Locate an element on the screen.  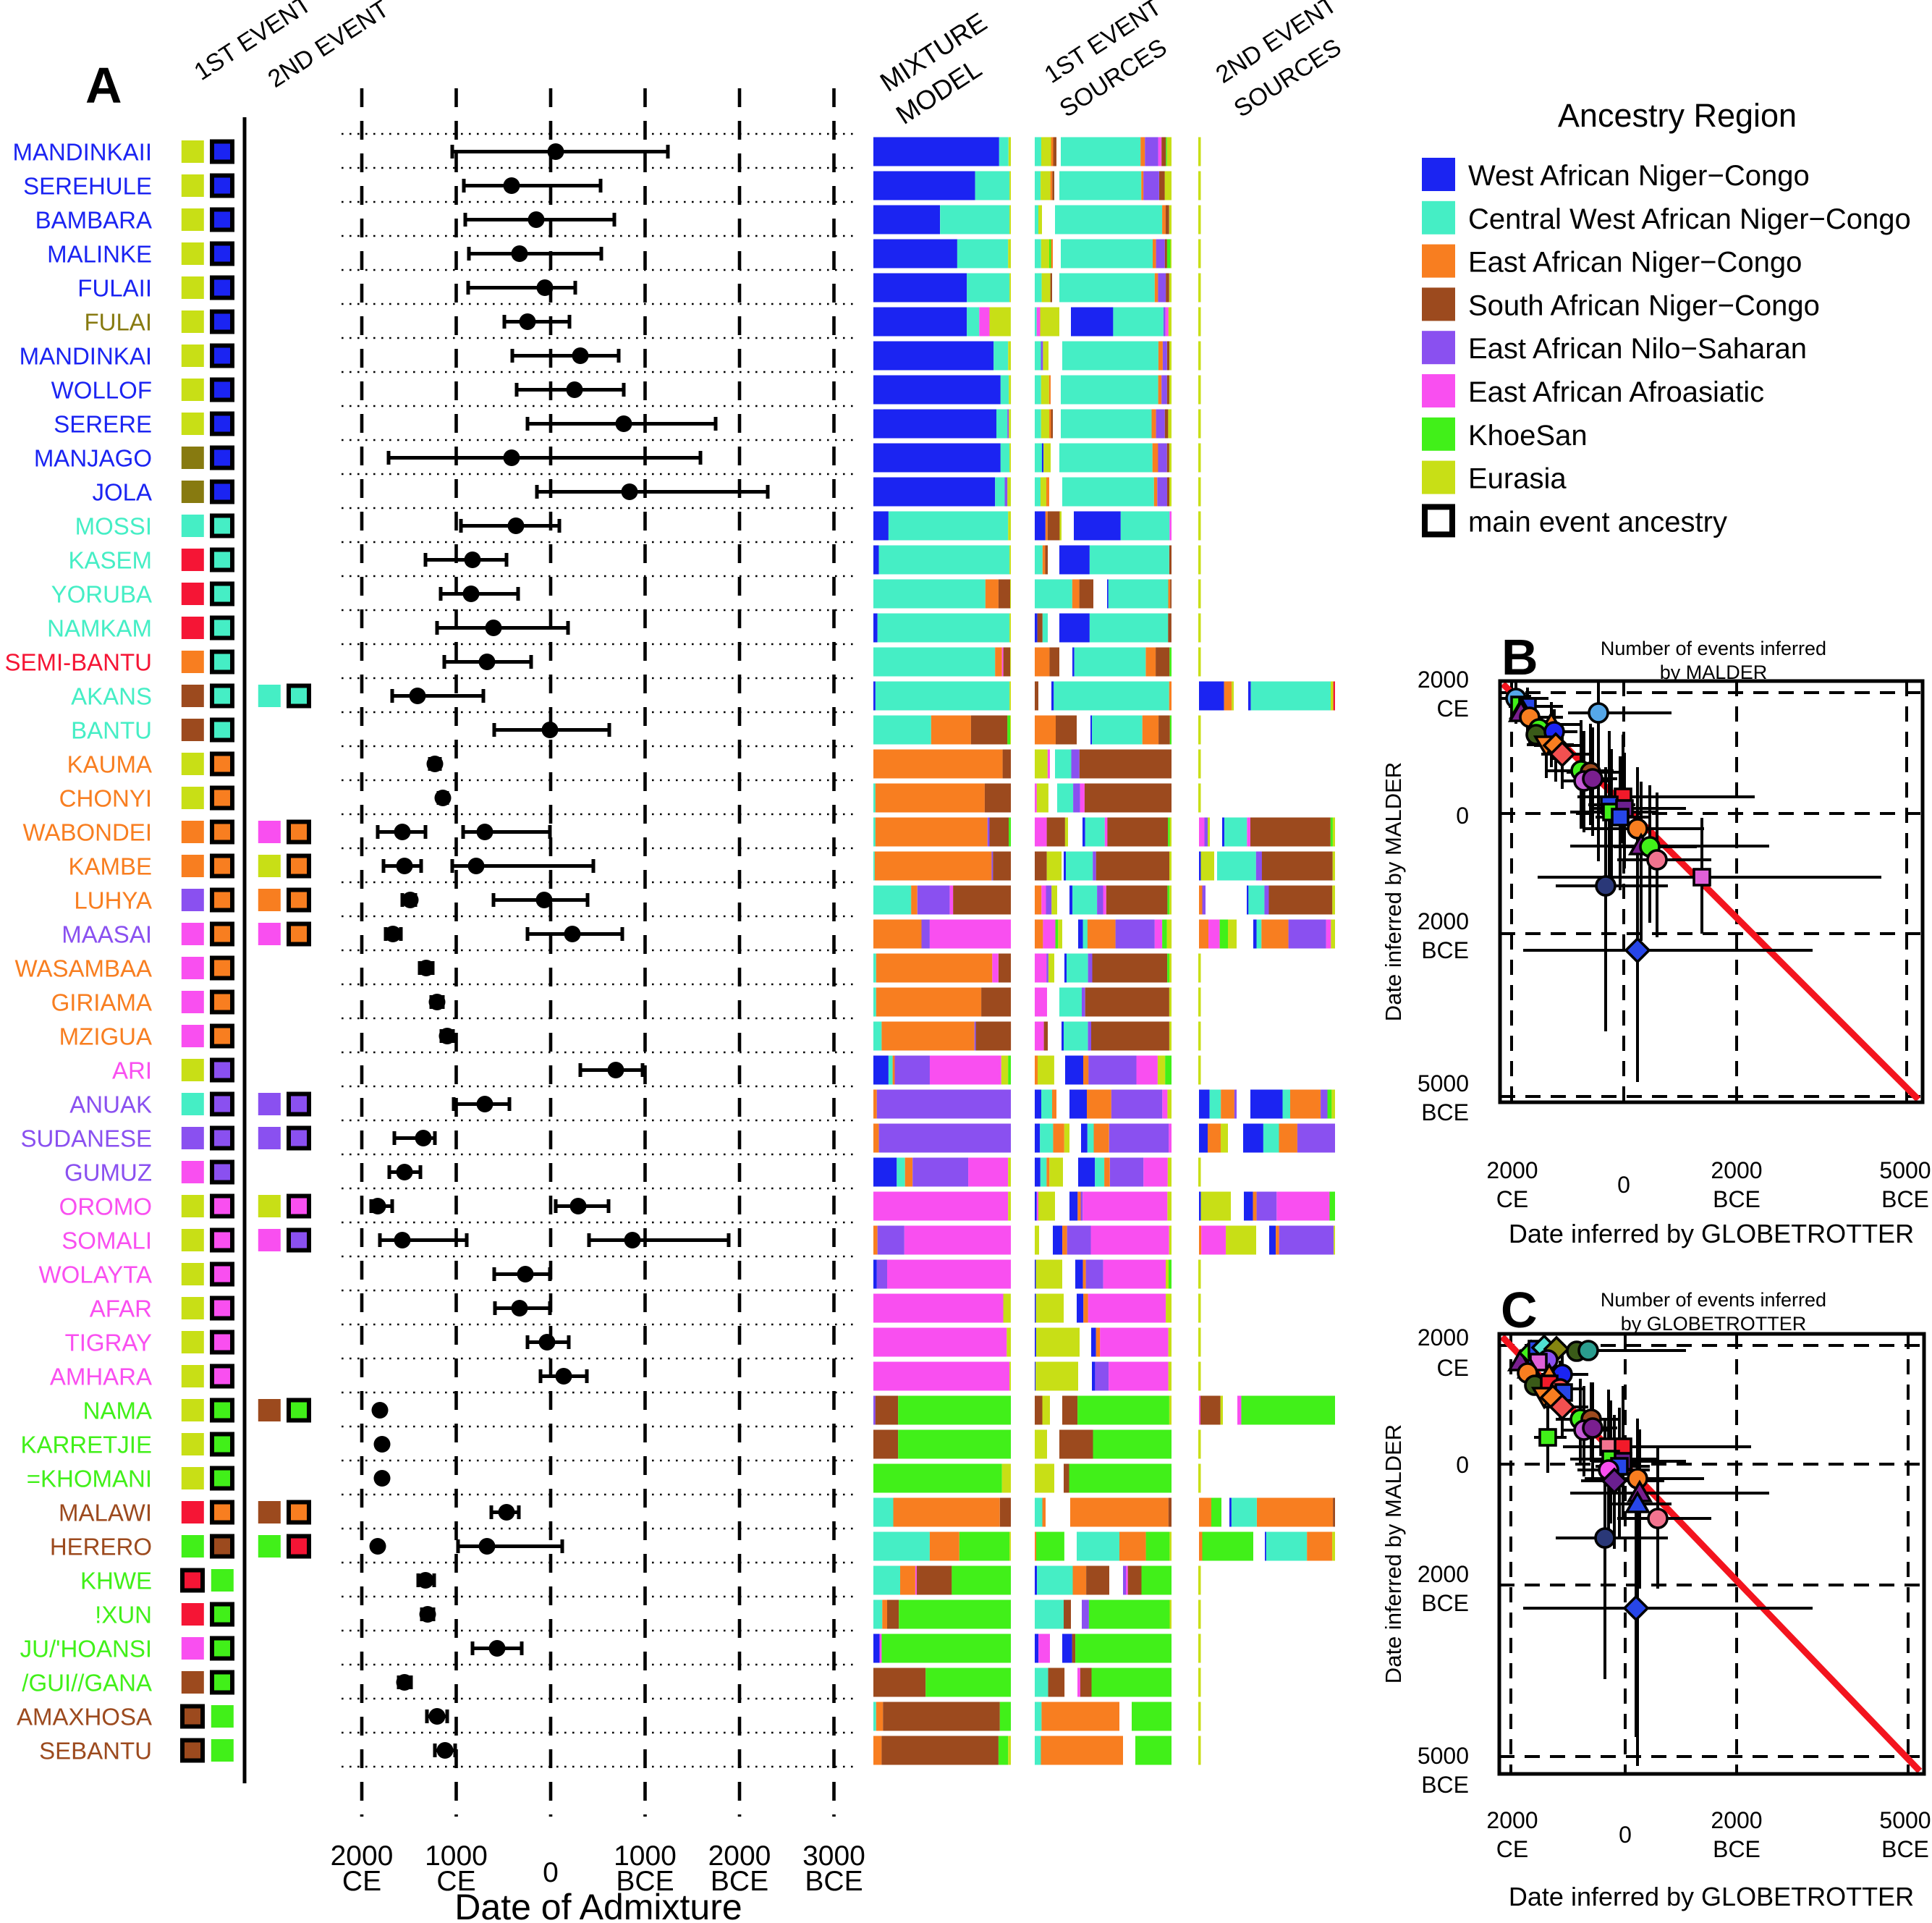
svg-text: MANJAGO is located at coordinates (93, 458).